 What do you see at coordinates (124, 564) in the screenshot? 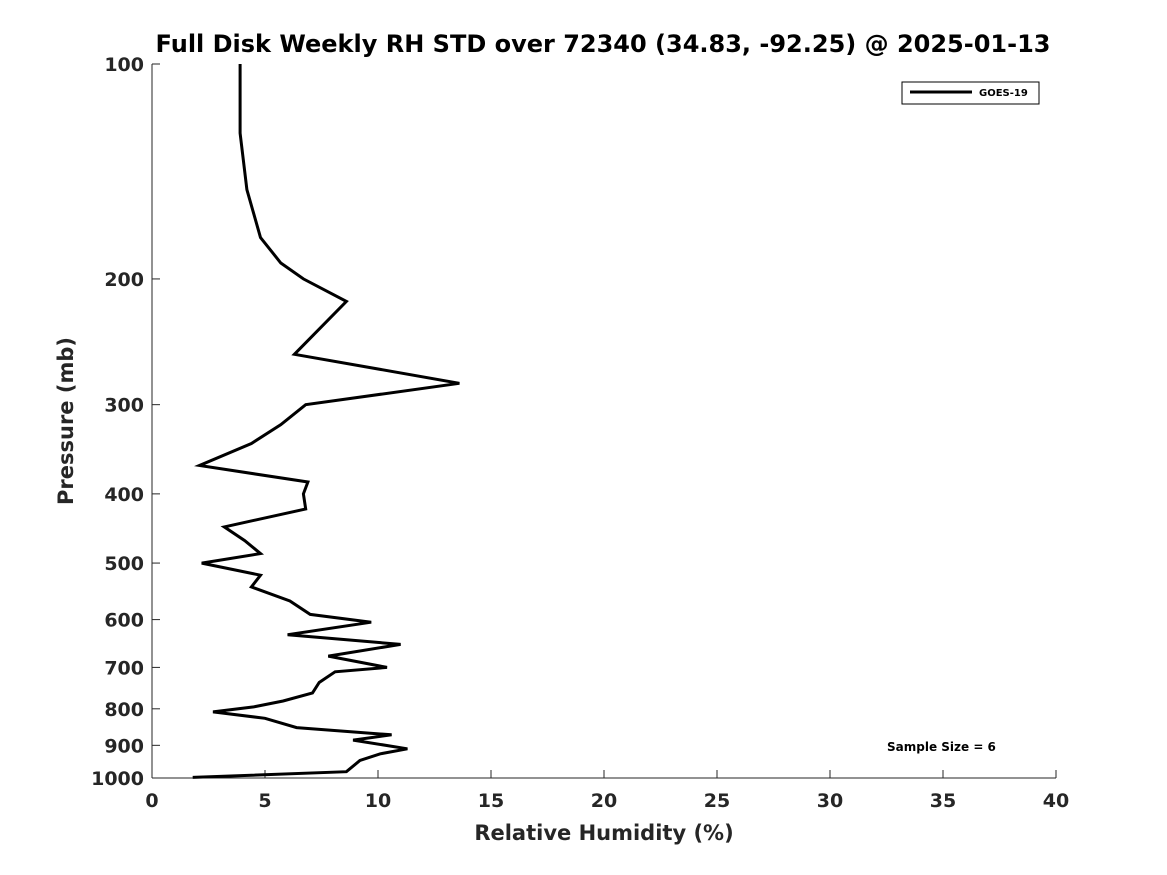
I see `y-tick-label: 500` at bounding box center [124, 564].